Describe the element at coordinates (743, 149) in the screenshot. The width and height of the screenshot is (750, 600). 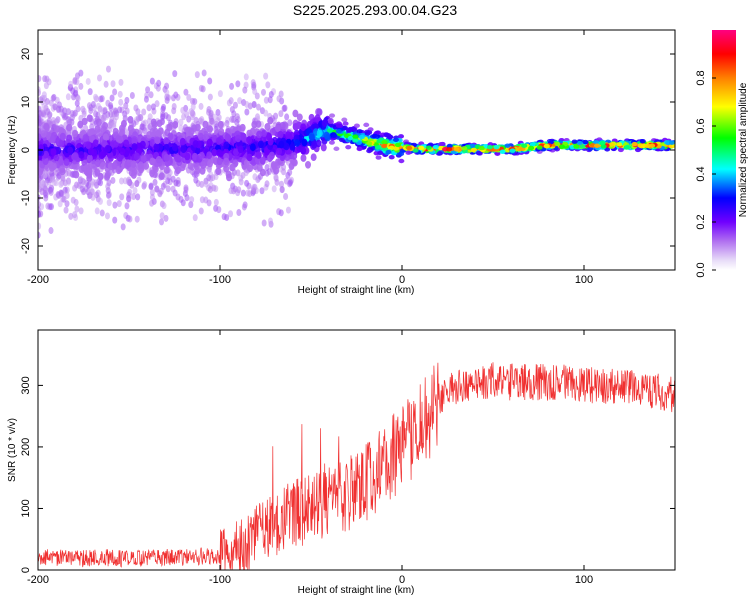
I see `colorbar-label: Normalized spectral amplitude` at that location.